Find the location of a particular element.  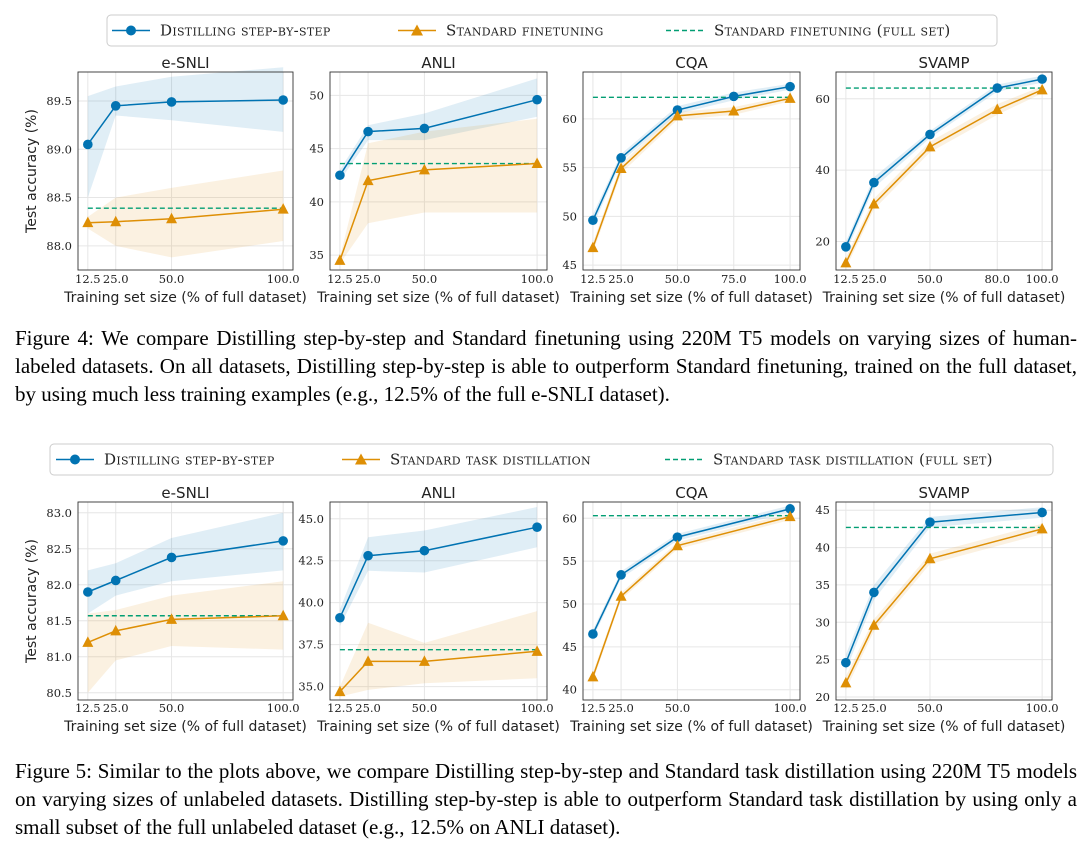

y-tick-label: 20 is located at coordinates (822, 697).